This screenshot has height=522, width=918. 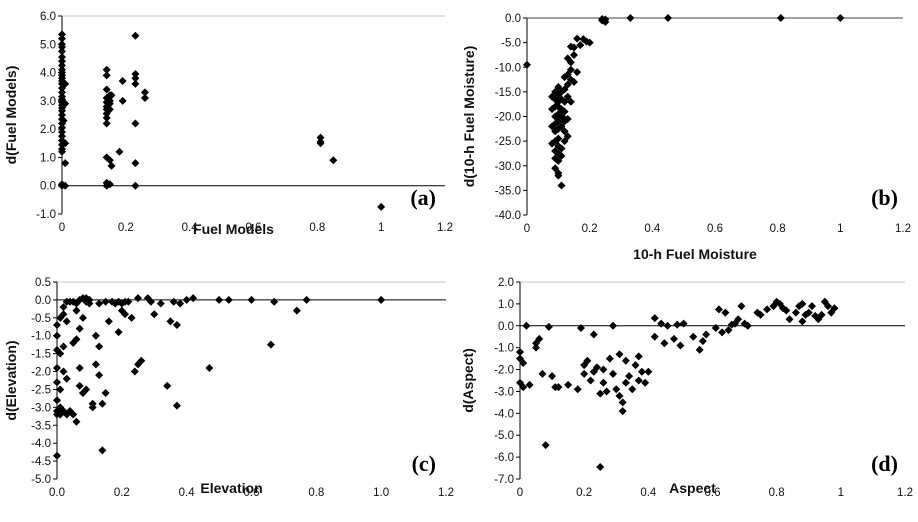 What do you see at coordinates (423, 197) in the screenshot?
I see `panel-label: (a)` at bounding box center [423, 197].